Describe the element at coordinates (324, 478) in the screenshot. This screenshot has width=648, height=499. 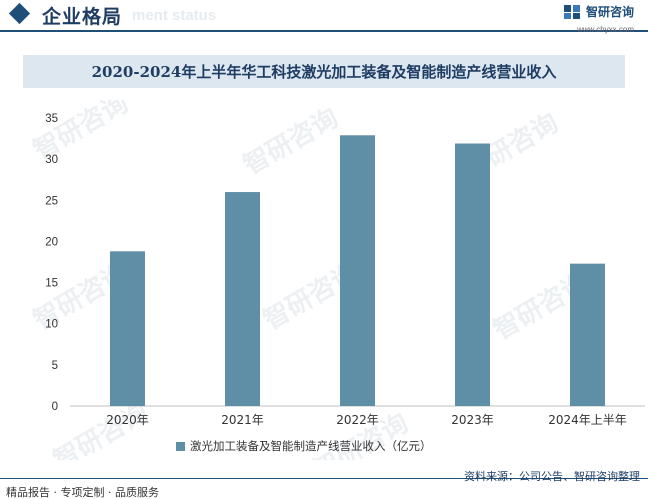
I see `footer-divider` at that location.